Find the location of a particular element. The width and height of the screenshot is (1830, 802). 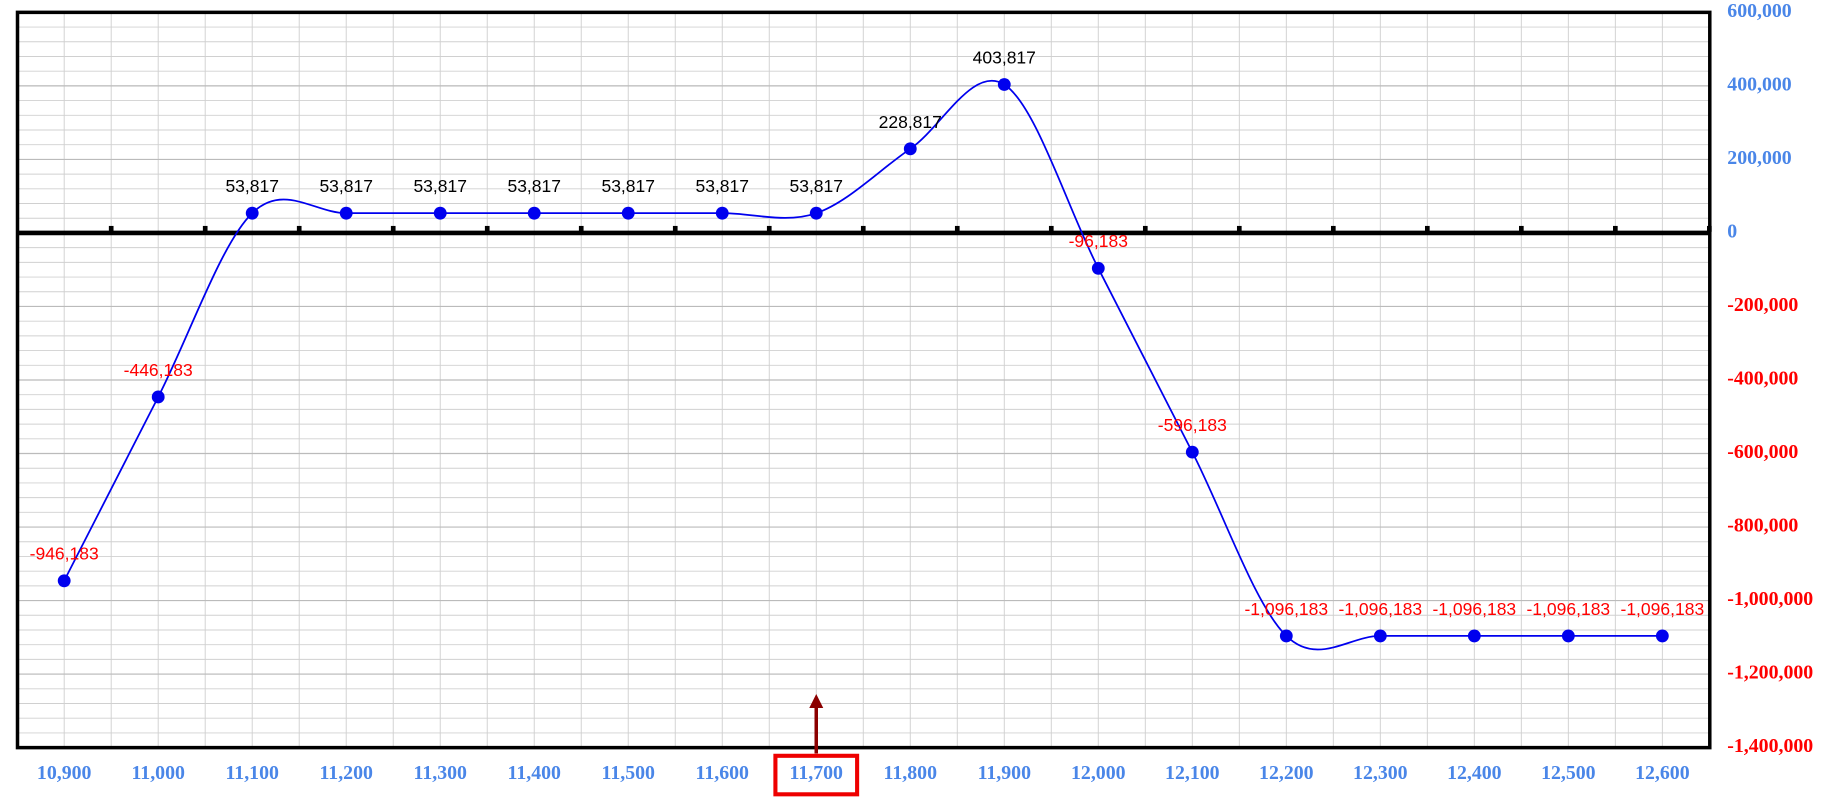

y-tick-label: -1,400,000 is located at coordinates (1770, 746).